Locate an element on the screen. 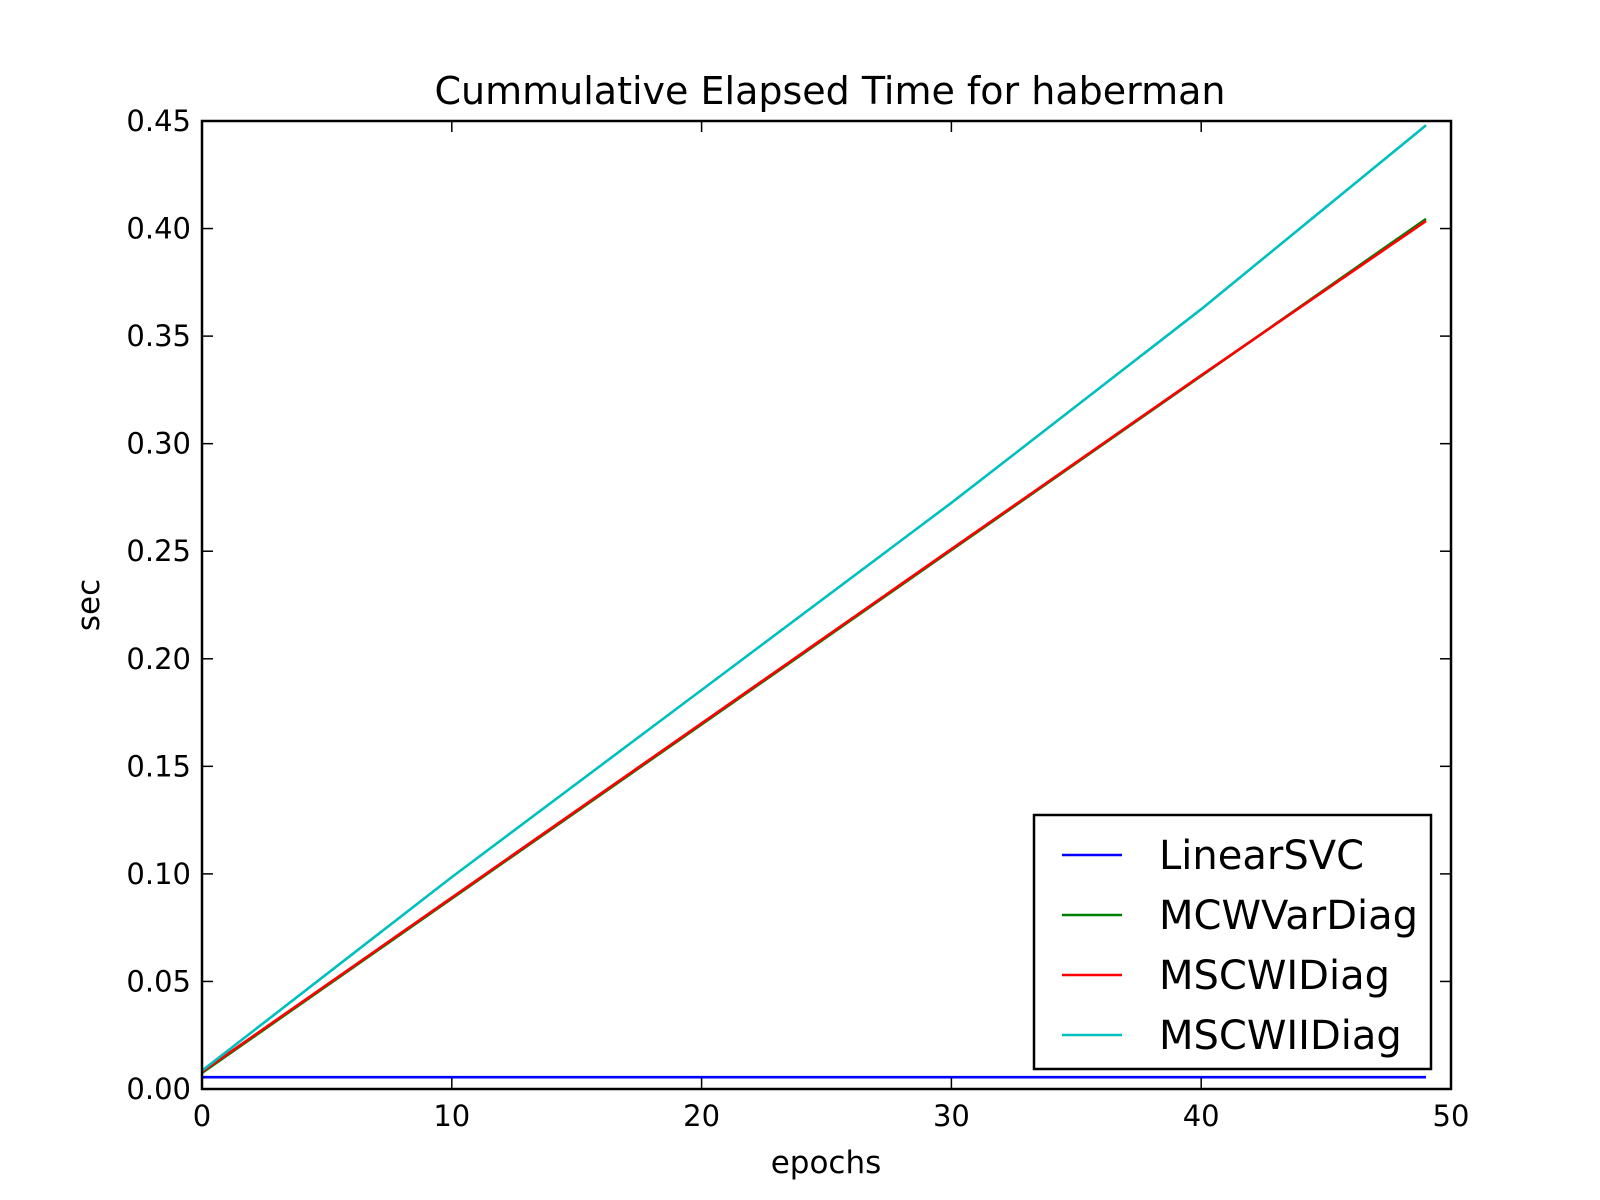 The image size is (1600, 1200). x-tick-label: 10 is located at coordinates (451, 1116).